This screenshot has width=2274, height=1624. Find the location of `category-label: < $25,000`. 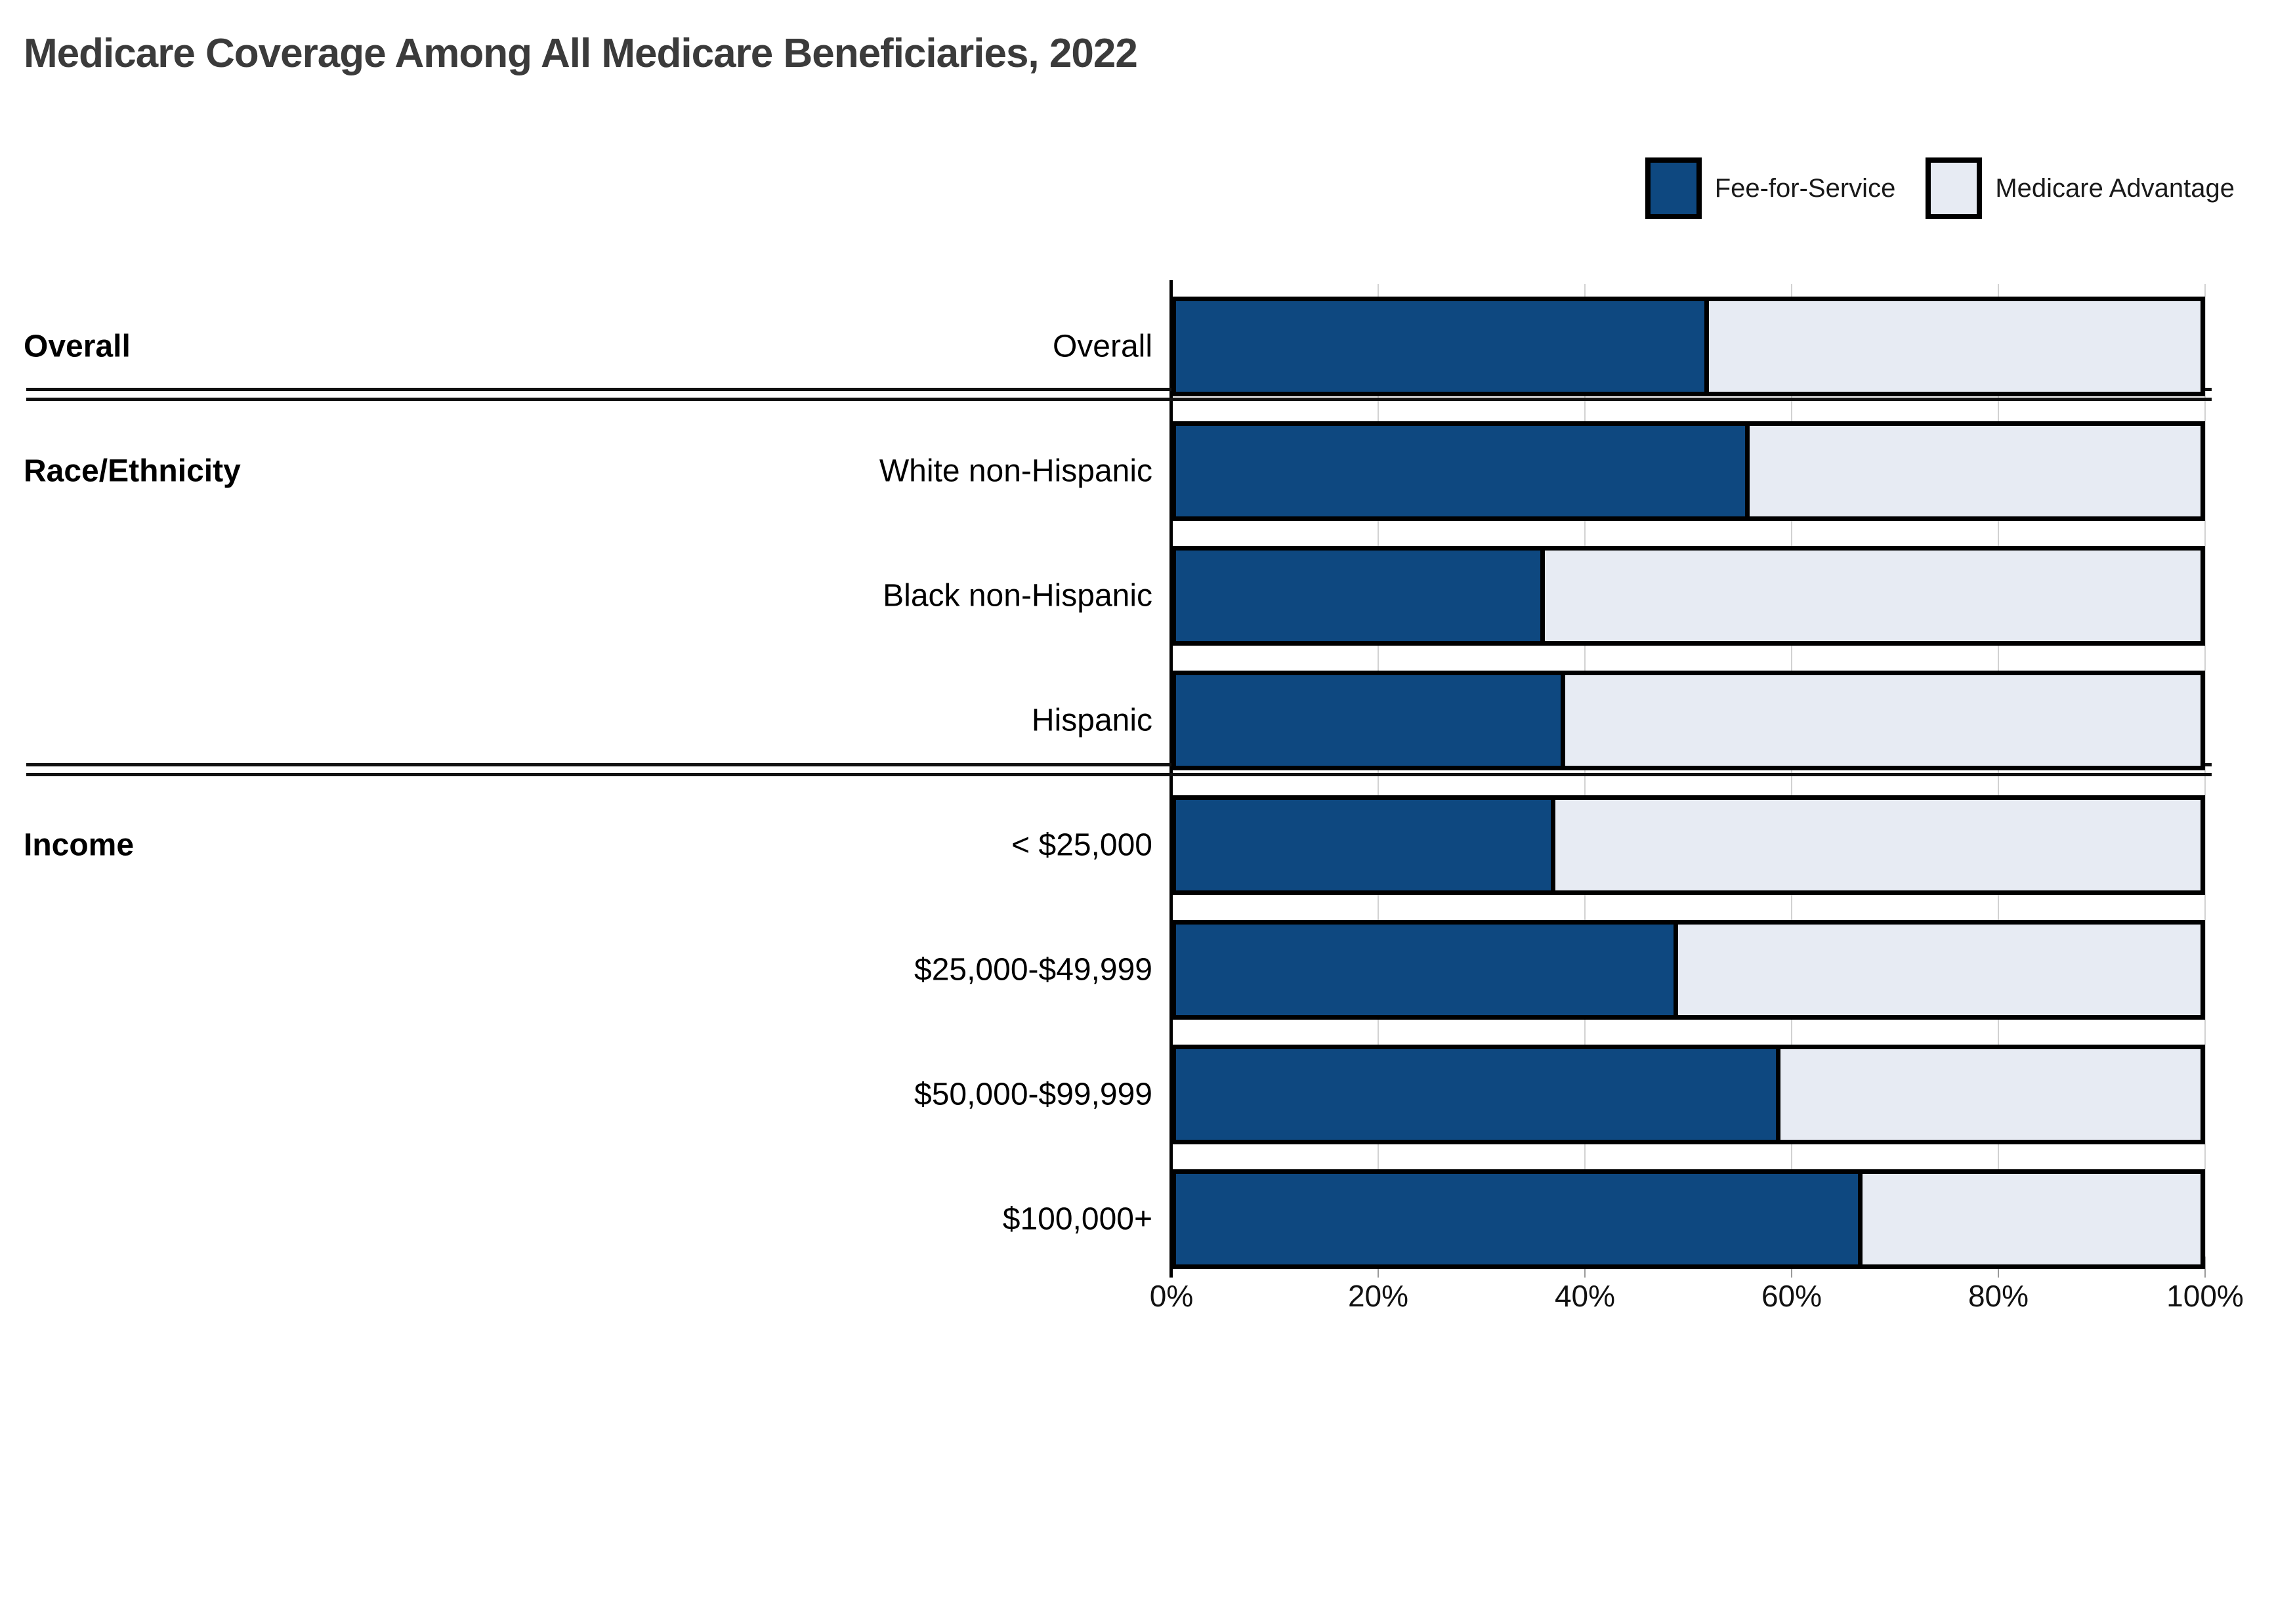

category-label: < $25,000 is located at coordinates (1081, 845).